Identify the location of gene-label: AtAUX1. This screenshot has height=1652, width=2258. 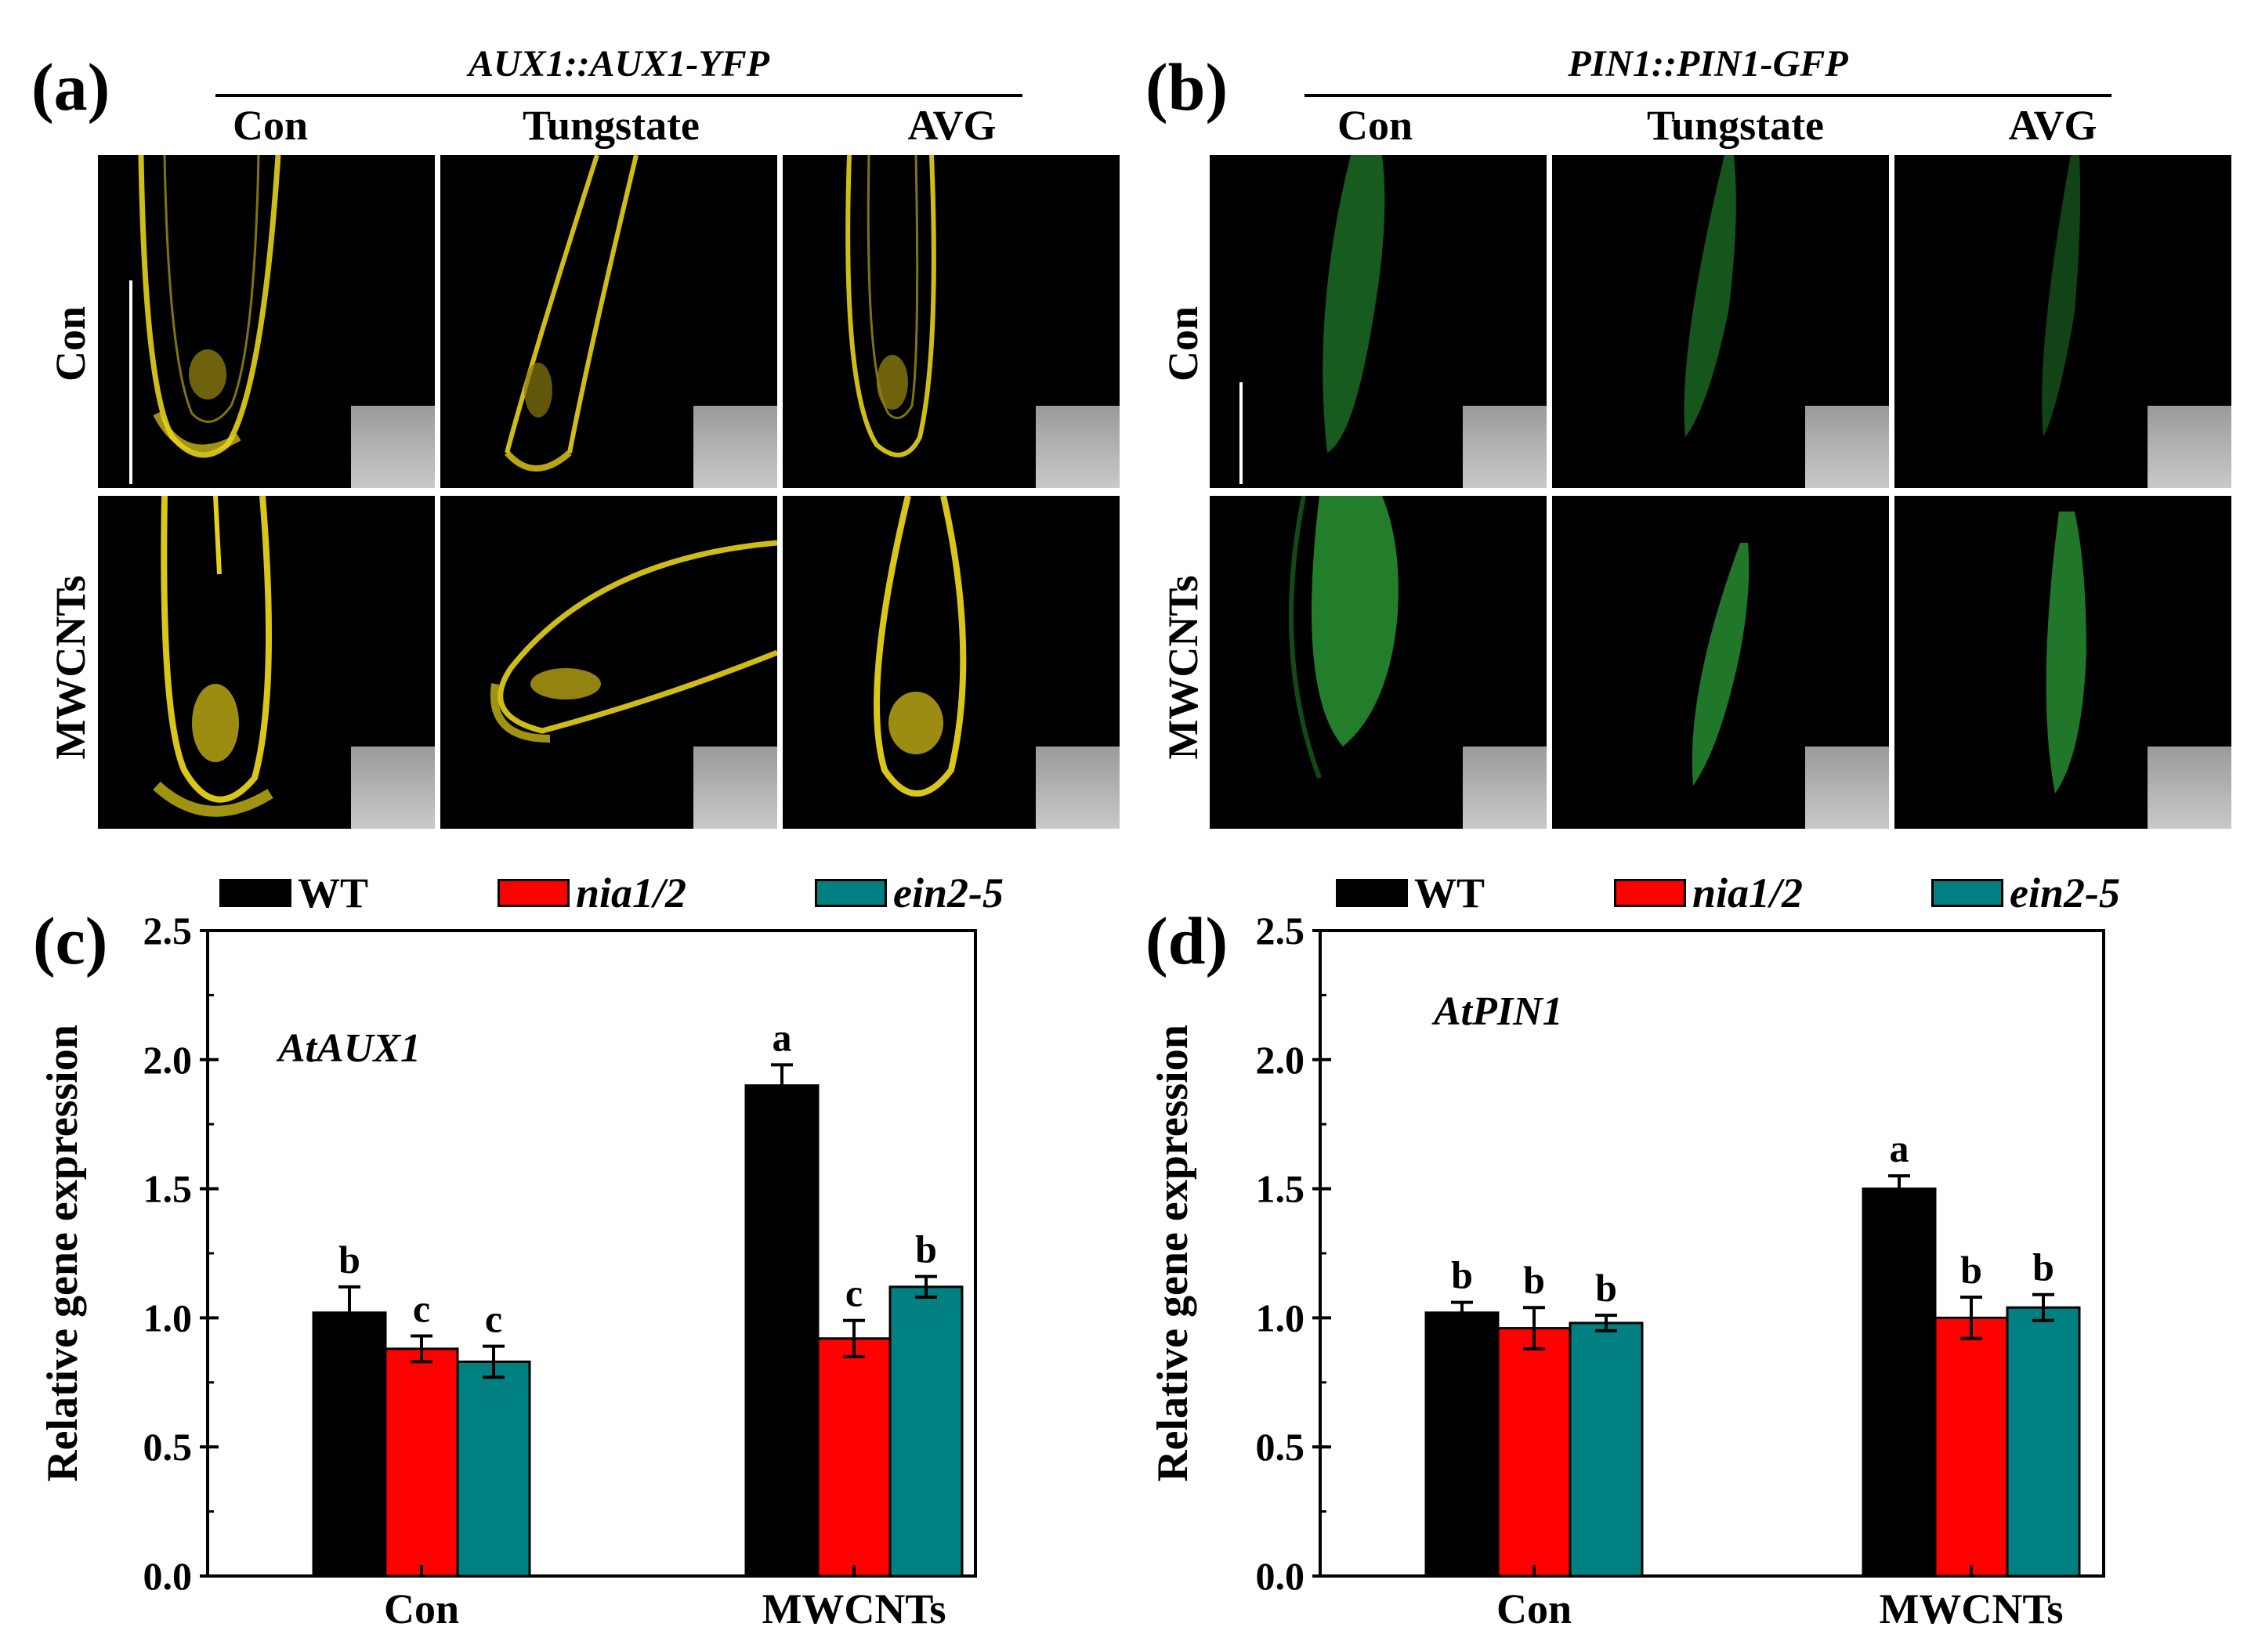
(349, 1048).